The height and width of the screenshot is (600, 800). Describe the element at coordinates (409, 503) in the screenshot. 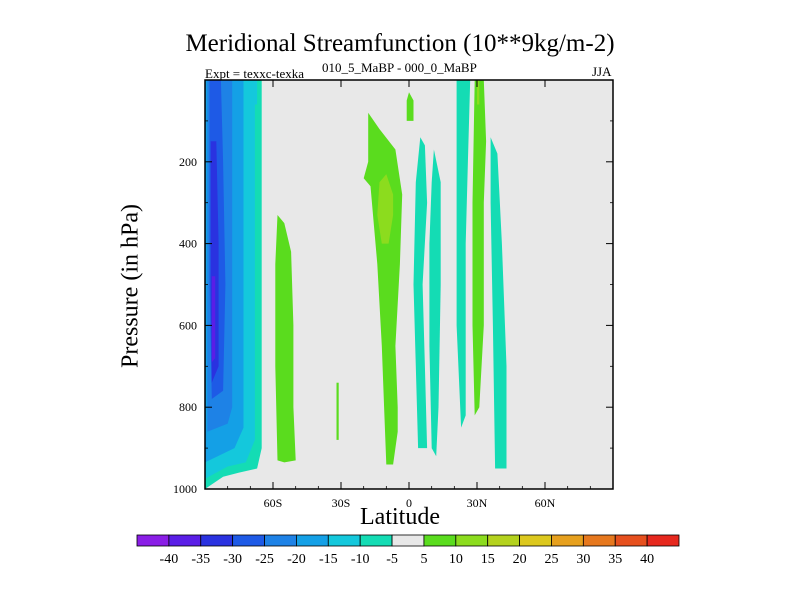

I see `x-tick-label-2: 0` at that location.